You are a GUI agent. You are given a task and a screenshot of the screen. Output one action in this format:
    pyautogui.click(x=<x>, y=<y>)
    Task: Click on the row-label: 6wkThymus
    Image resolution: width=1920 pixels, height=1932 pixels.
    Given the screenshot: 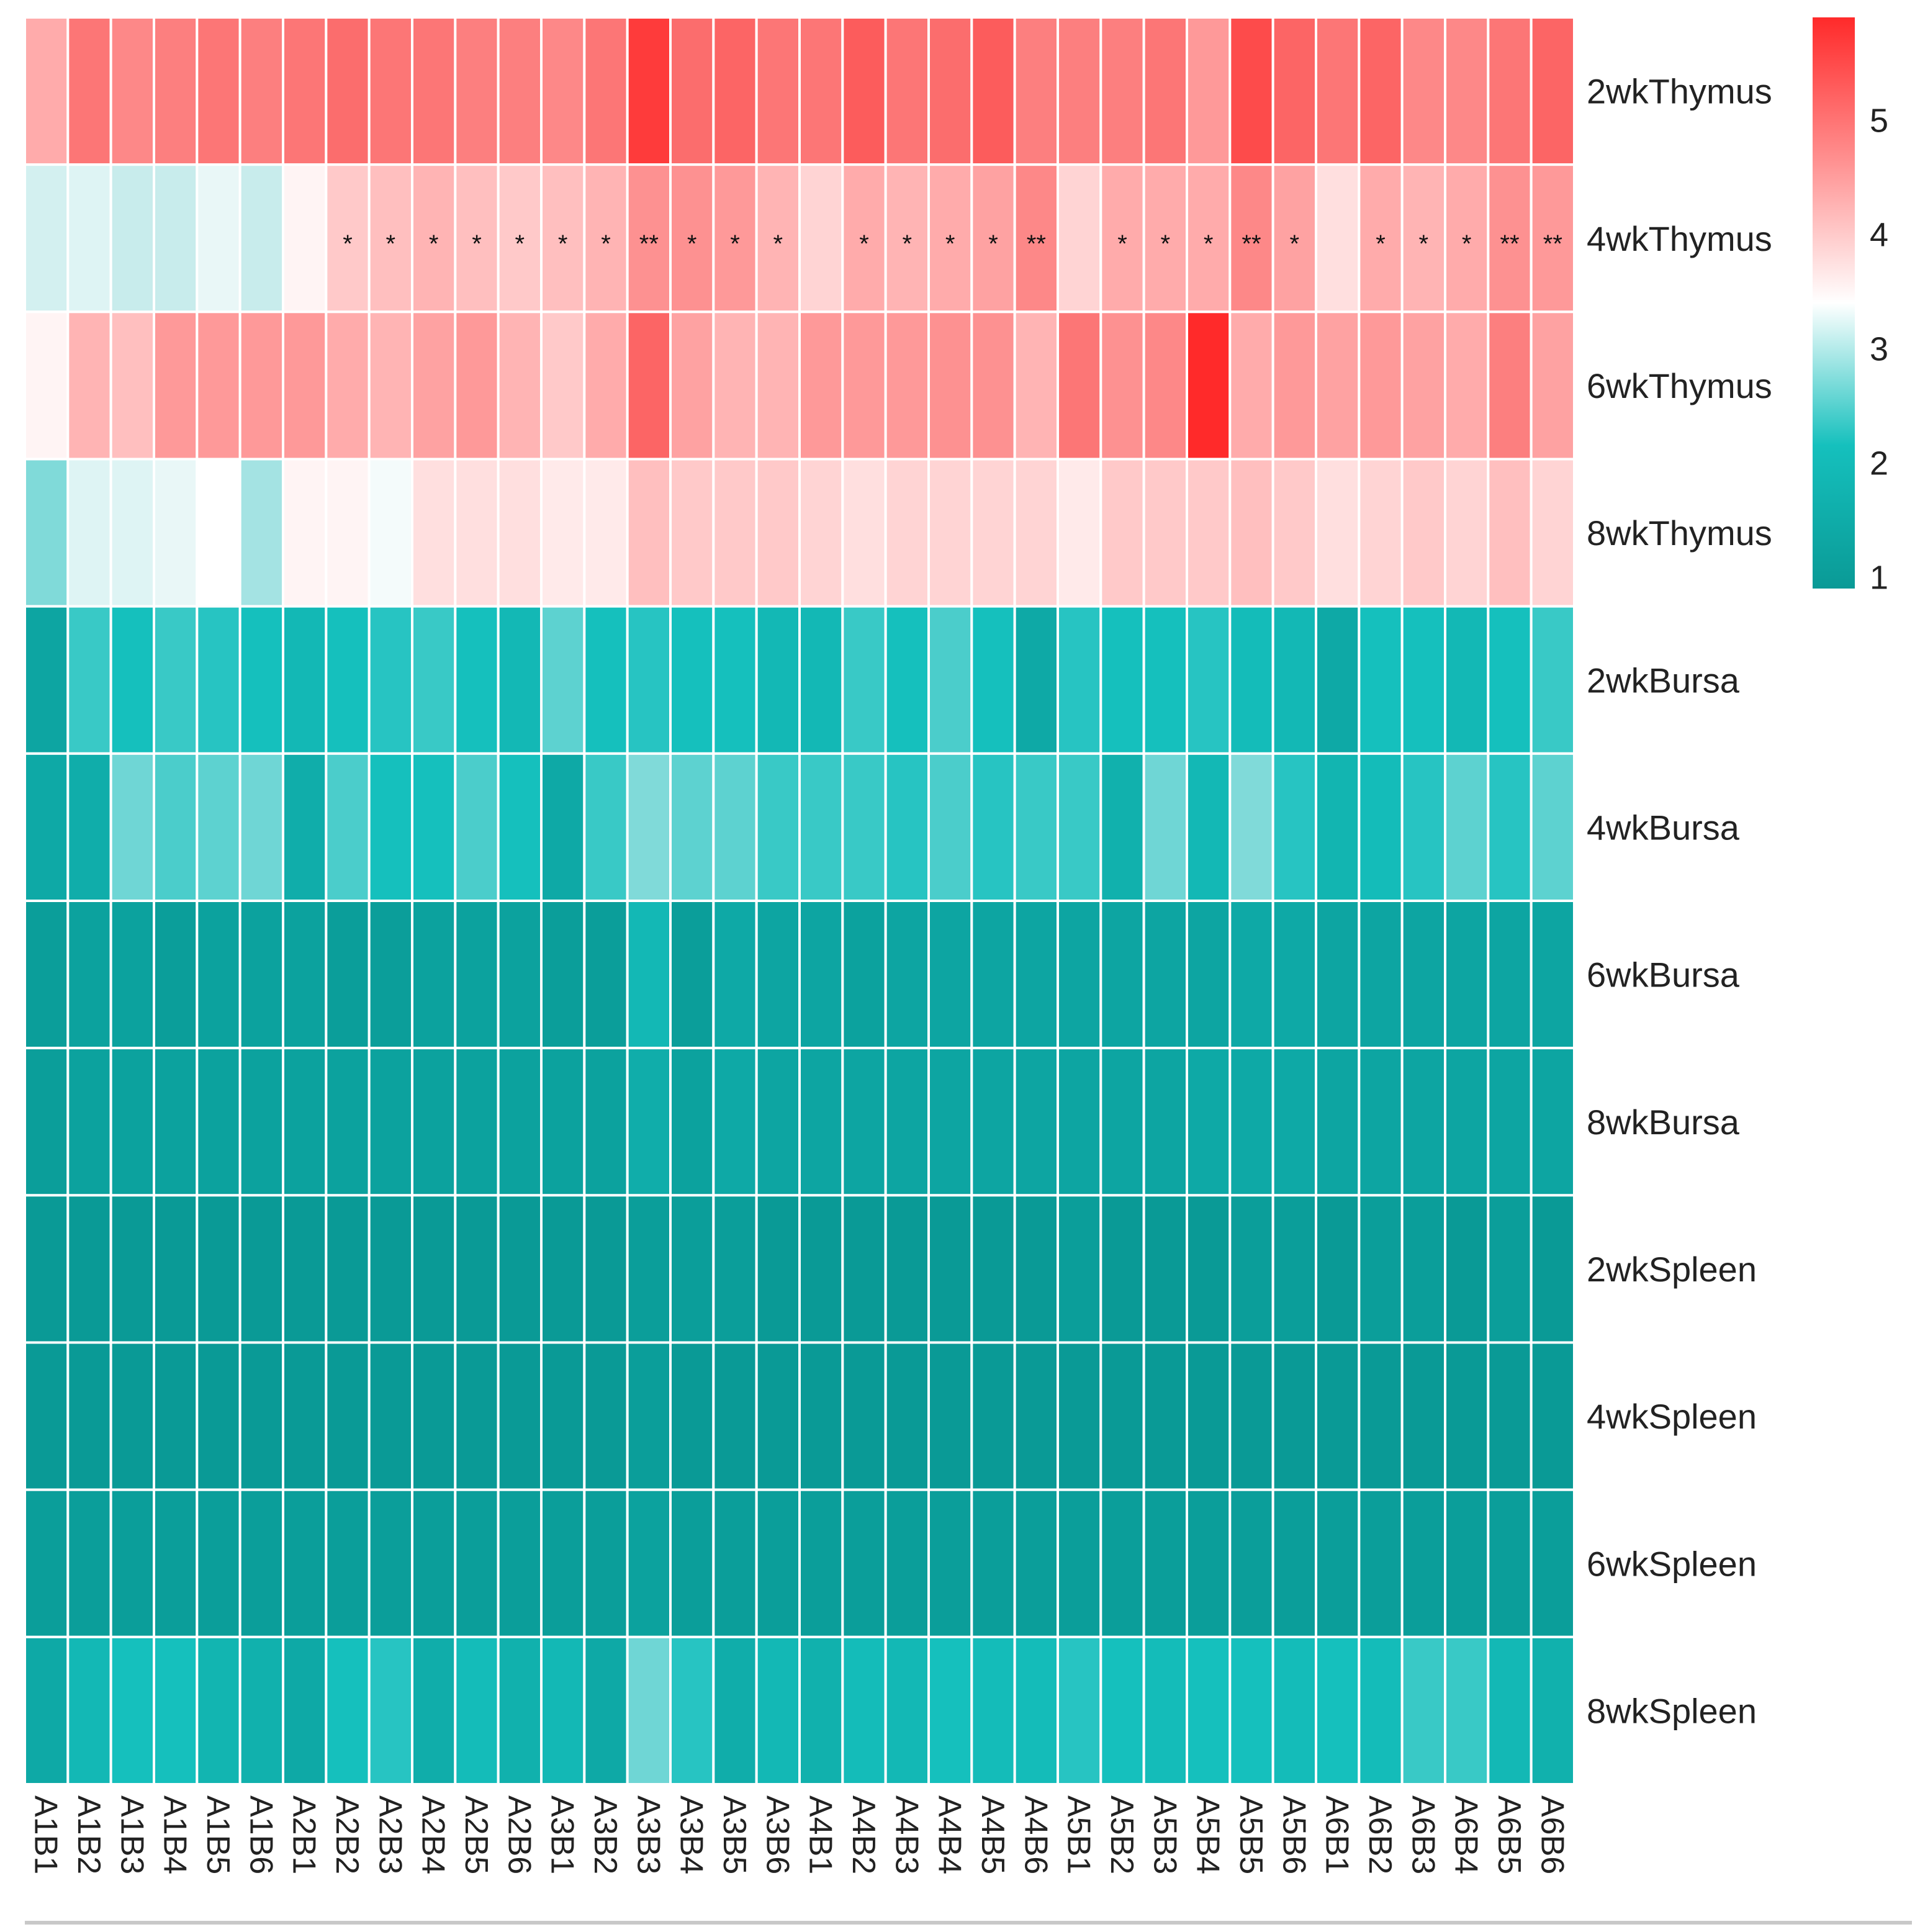 What is the action you would take?
    pyautogui.click(x=1679, y=385)
    